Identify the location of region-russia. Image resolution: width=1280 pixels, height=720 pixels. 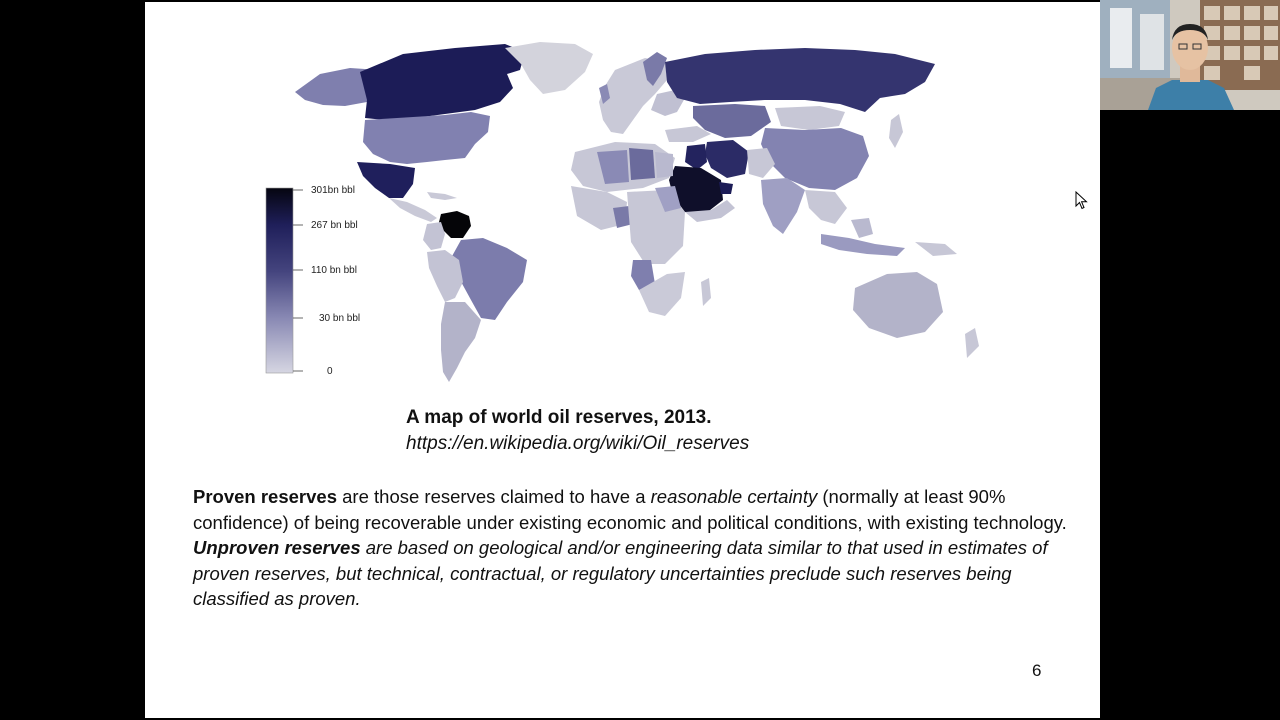
(800, 80).